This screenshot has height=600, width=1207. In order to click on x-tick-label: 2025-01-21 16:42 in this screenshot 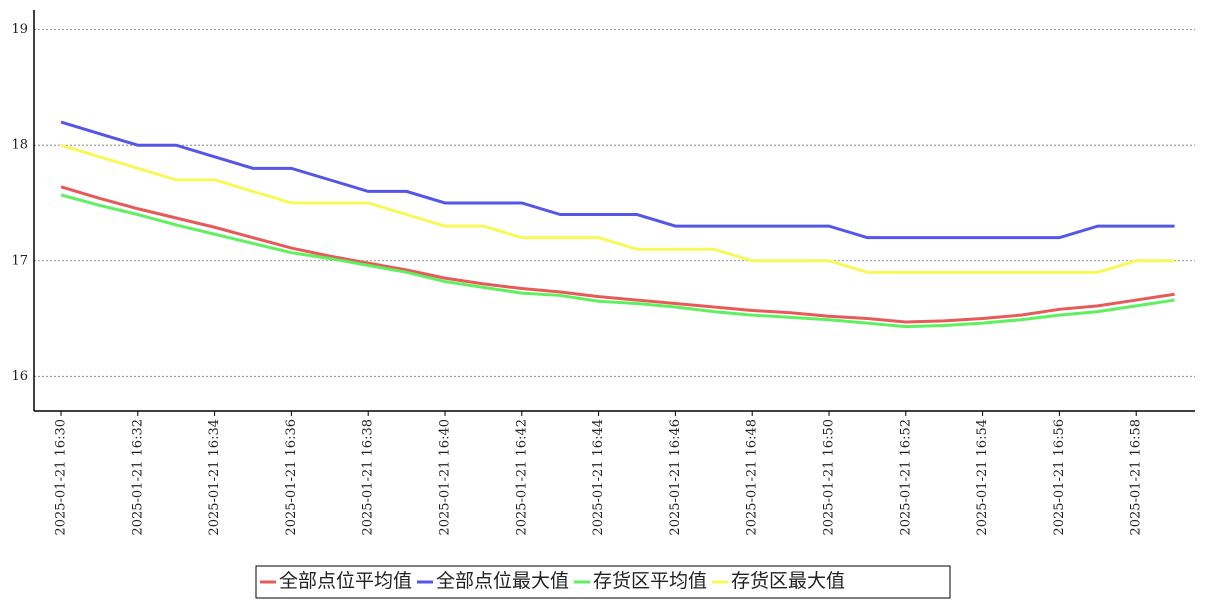, I will do `click(521, 477)`.